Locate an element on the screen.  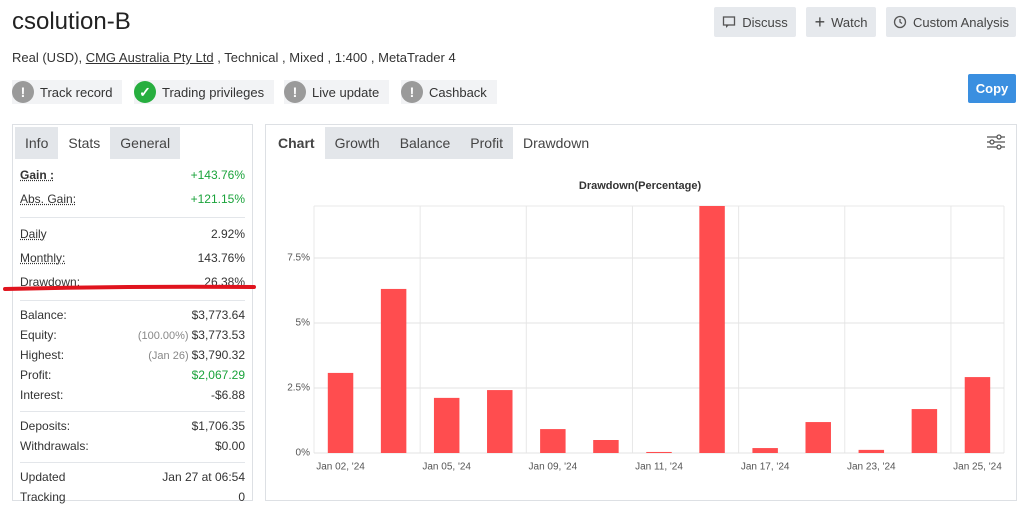
chart-title: Drawdown(Percentage) is located at coordinates (640, 186).